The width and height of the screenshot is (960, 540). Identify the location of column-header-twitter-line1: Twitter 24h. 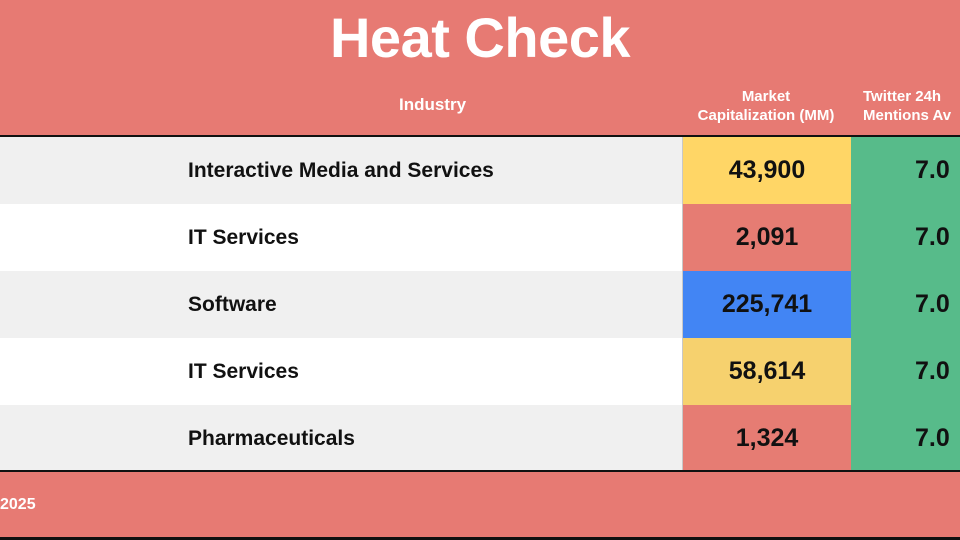
(902, 96).